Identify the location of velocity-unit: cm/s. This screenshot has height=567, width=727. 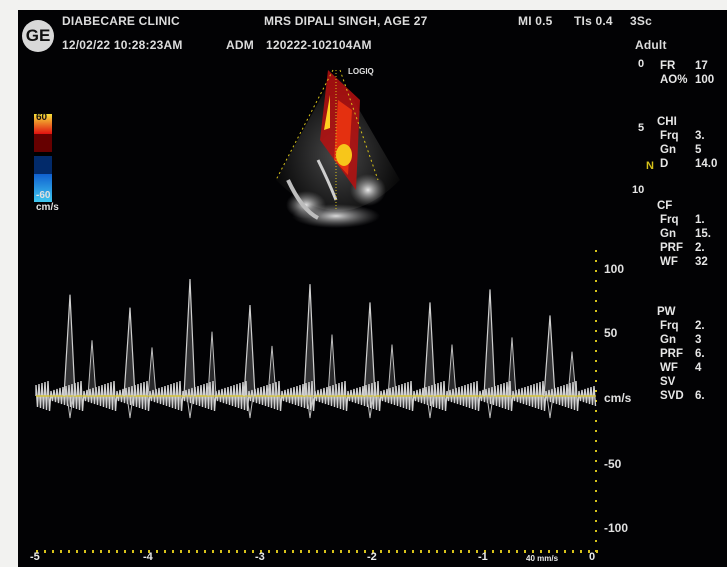
(618, 398).